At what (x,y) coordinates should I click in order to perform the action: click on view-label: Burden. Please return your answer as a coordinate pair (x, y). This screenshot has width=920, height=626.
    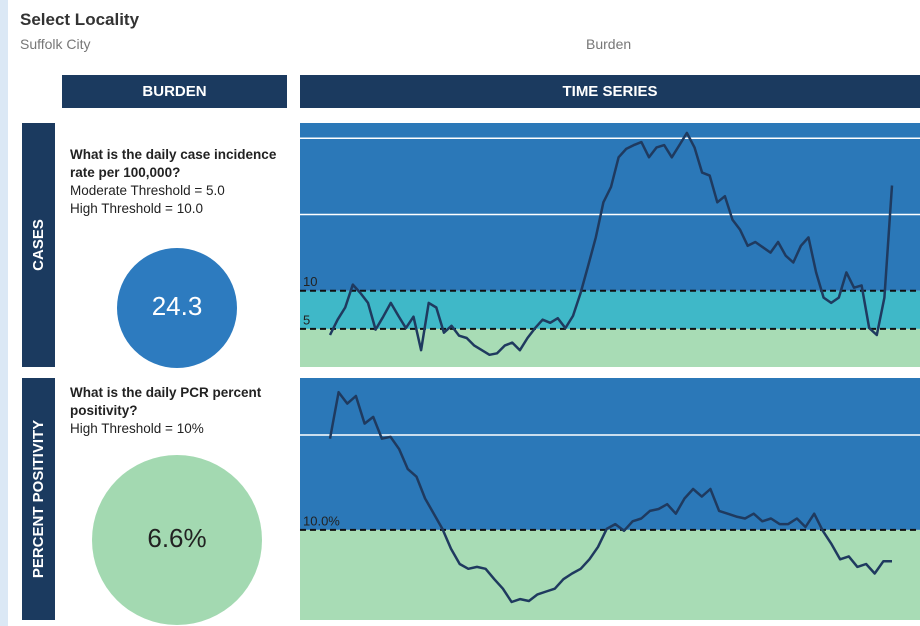
    Looking at the image, I should click on (609, 44).